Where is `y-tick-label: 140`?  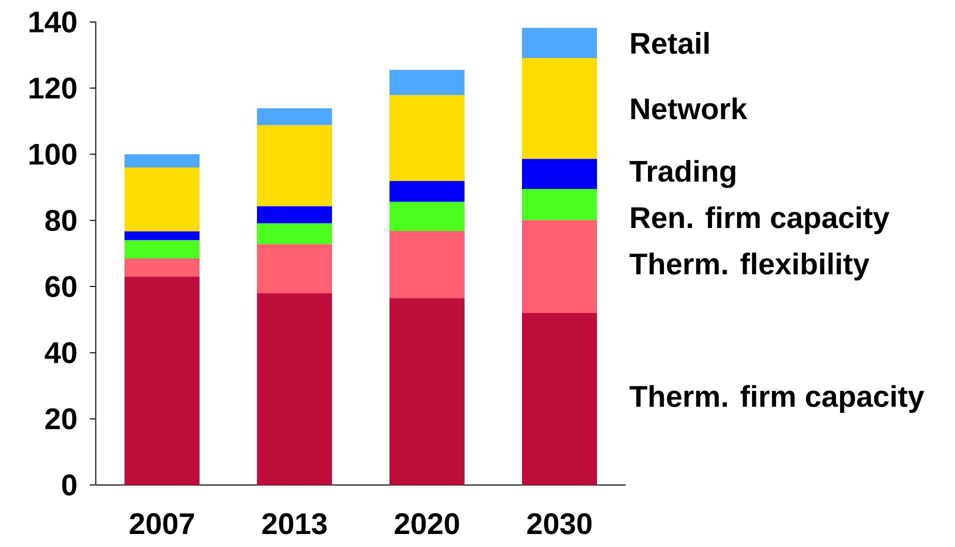
y-tick-label: 140 is located at coordinates (53, 22).